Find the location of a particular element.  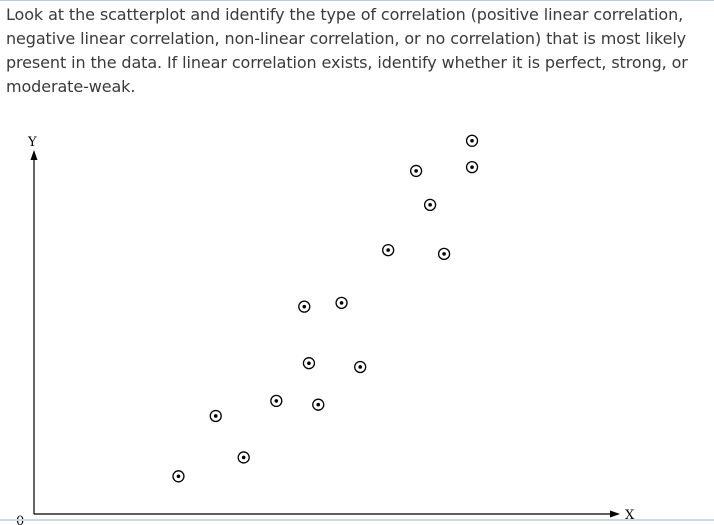

x-axis-arrow is located at coordinates (615, 514).